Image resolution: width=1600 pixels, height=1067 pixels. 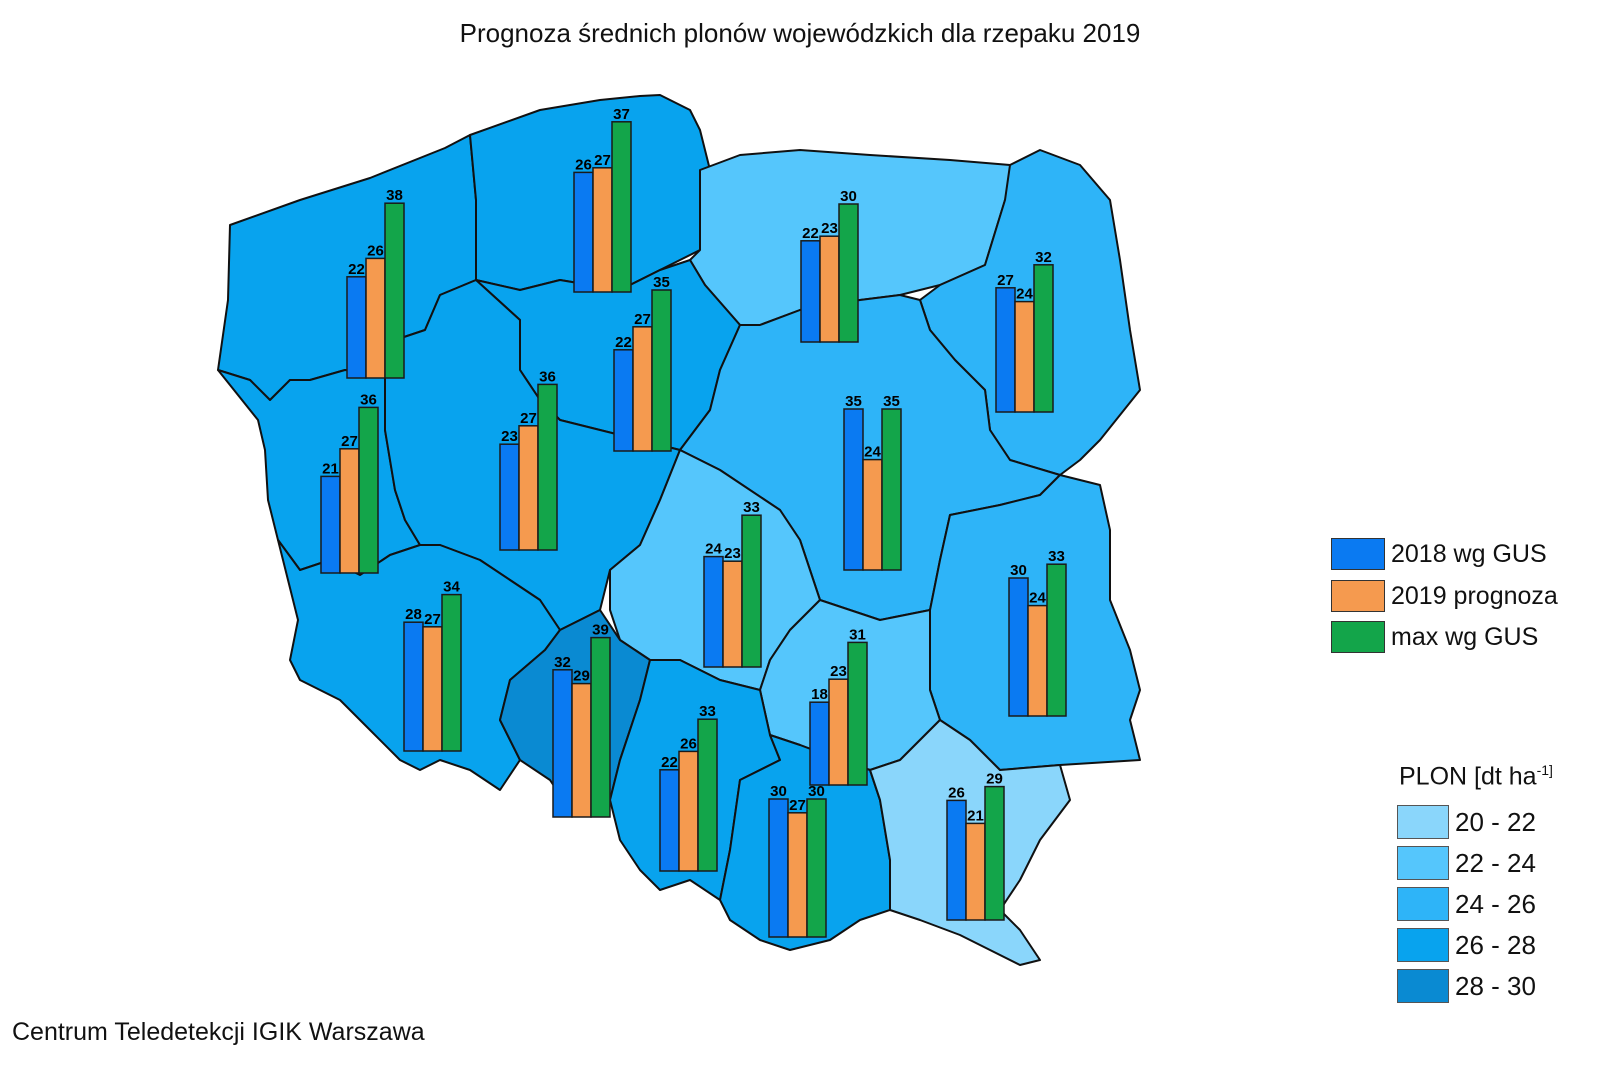 What do you see at coordinates (562, 662) in the screenshot?
I see `bar-label-2018-opolskie: 32` at bounding box center [562, 662].